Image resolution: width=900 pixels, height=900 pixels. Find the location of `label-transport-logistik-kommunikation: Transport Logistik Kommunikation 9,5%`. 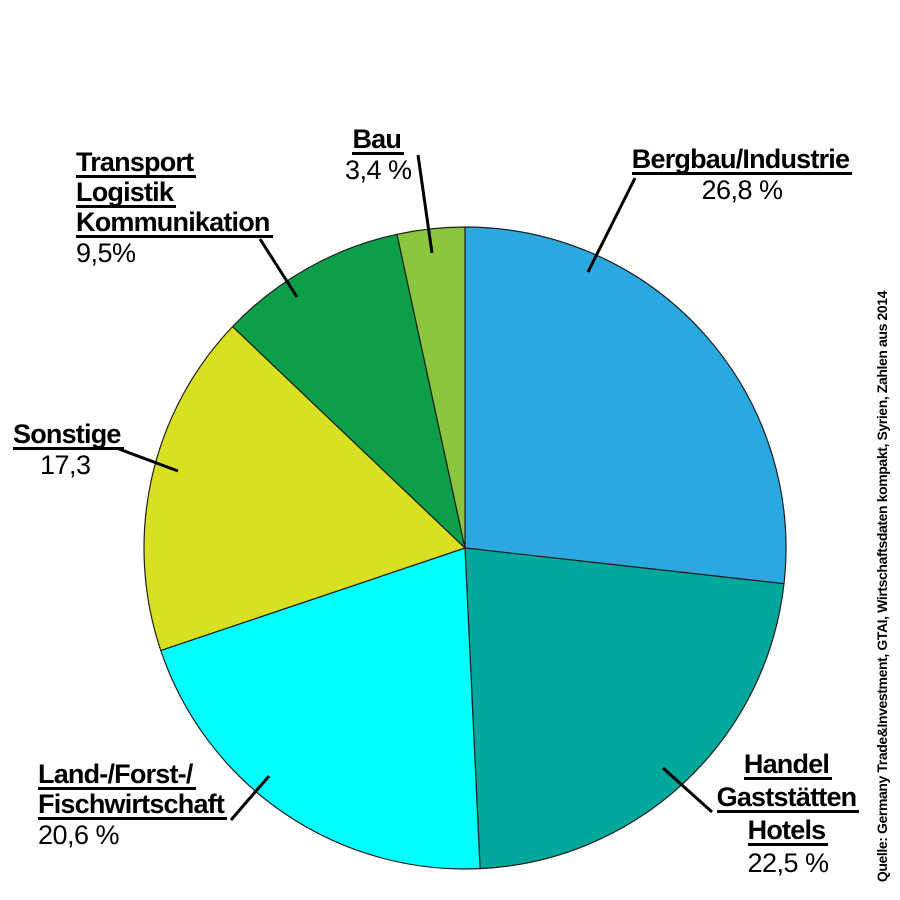

label-transport-logistik-kommunikation: Transport Logistik Kommunikation 9,5% is located at coordinates (174, 208).